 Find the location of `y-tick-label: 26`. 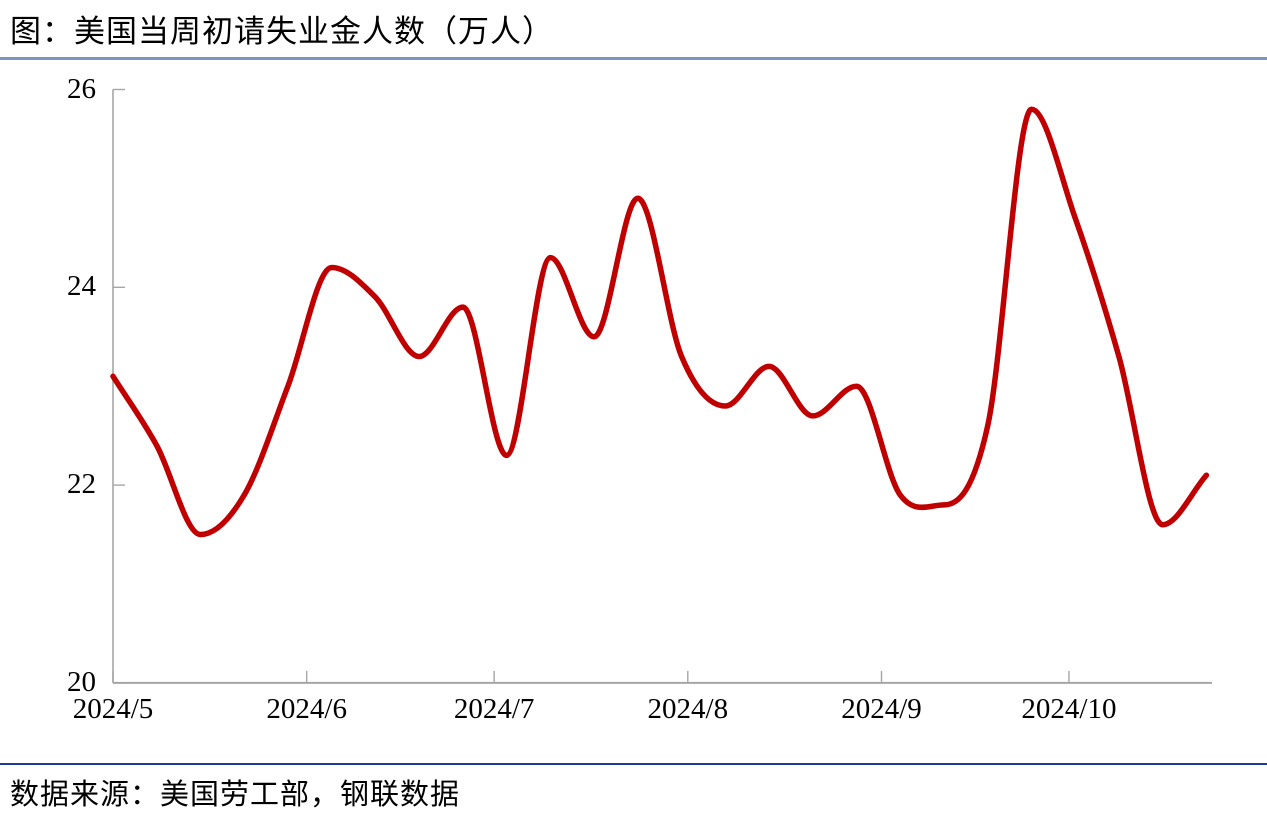

y-tick-label: 26 is located at coordinates (81, 88).